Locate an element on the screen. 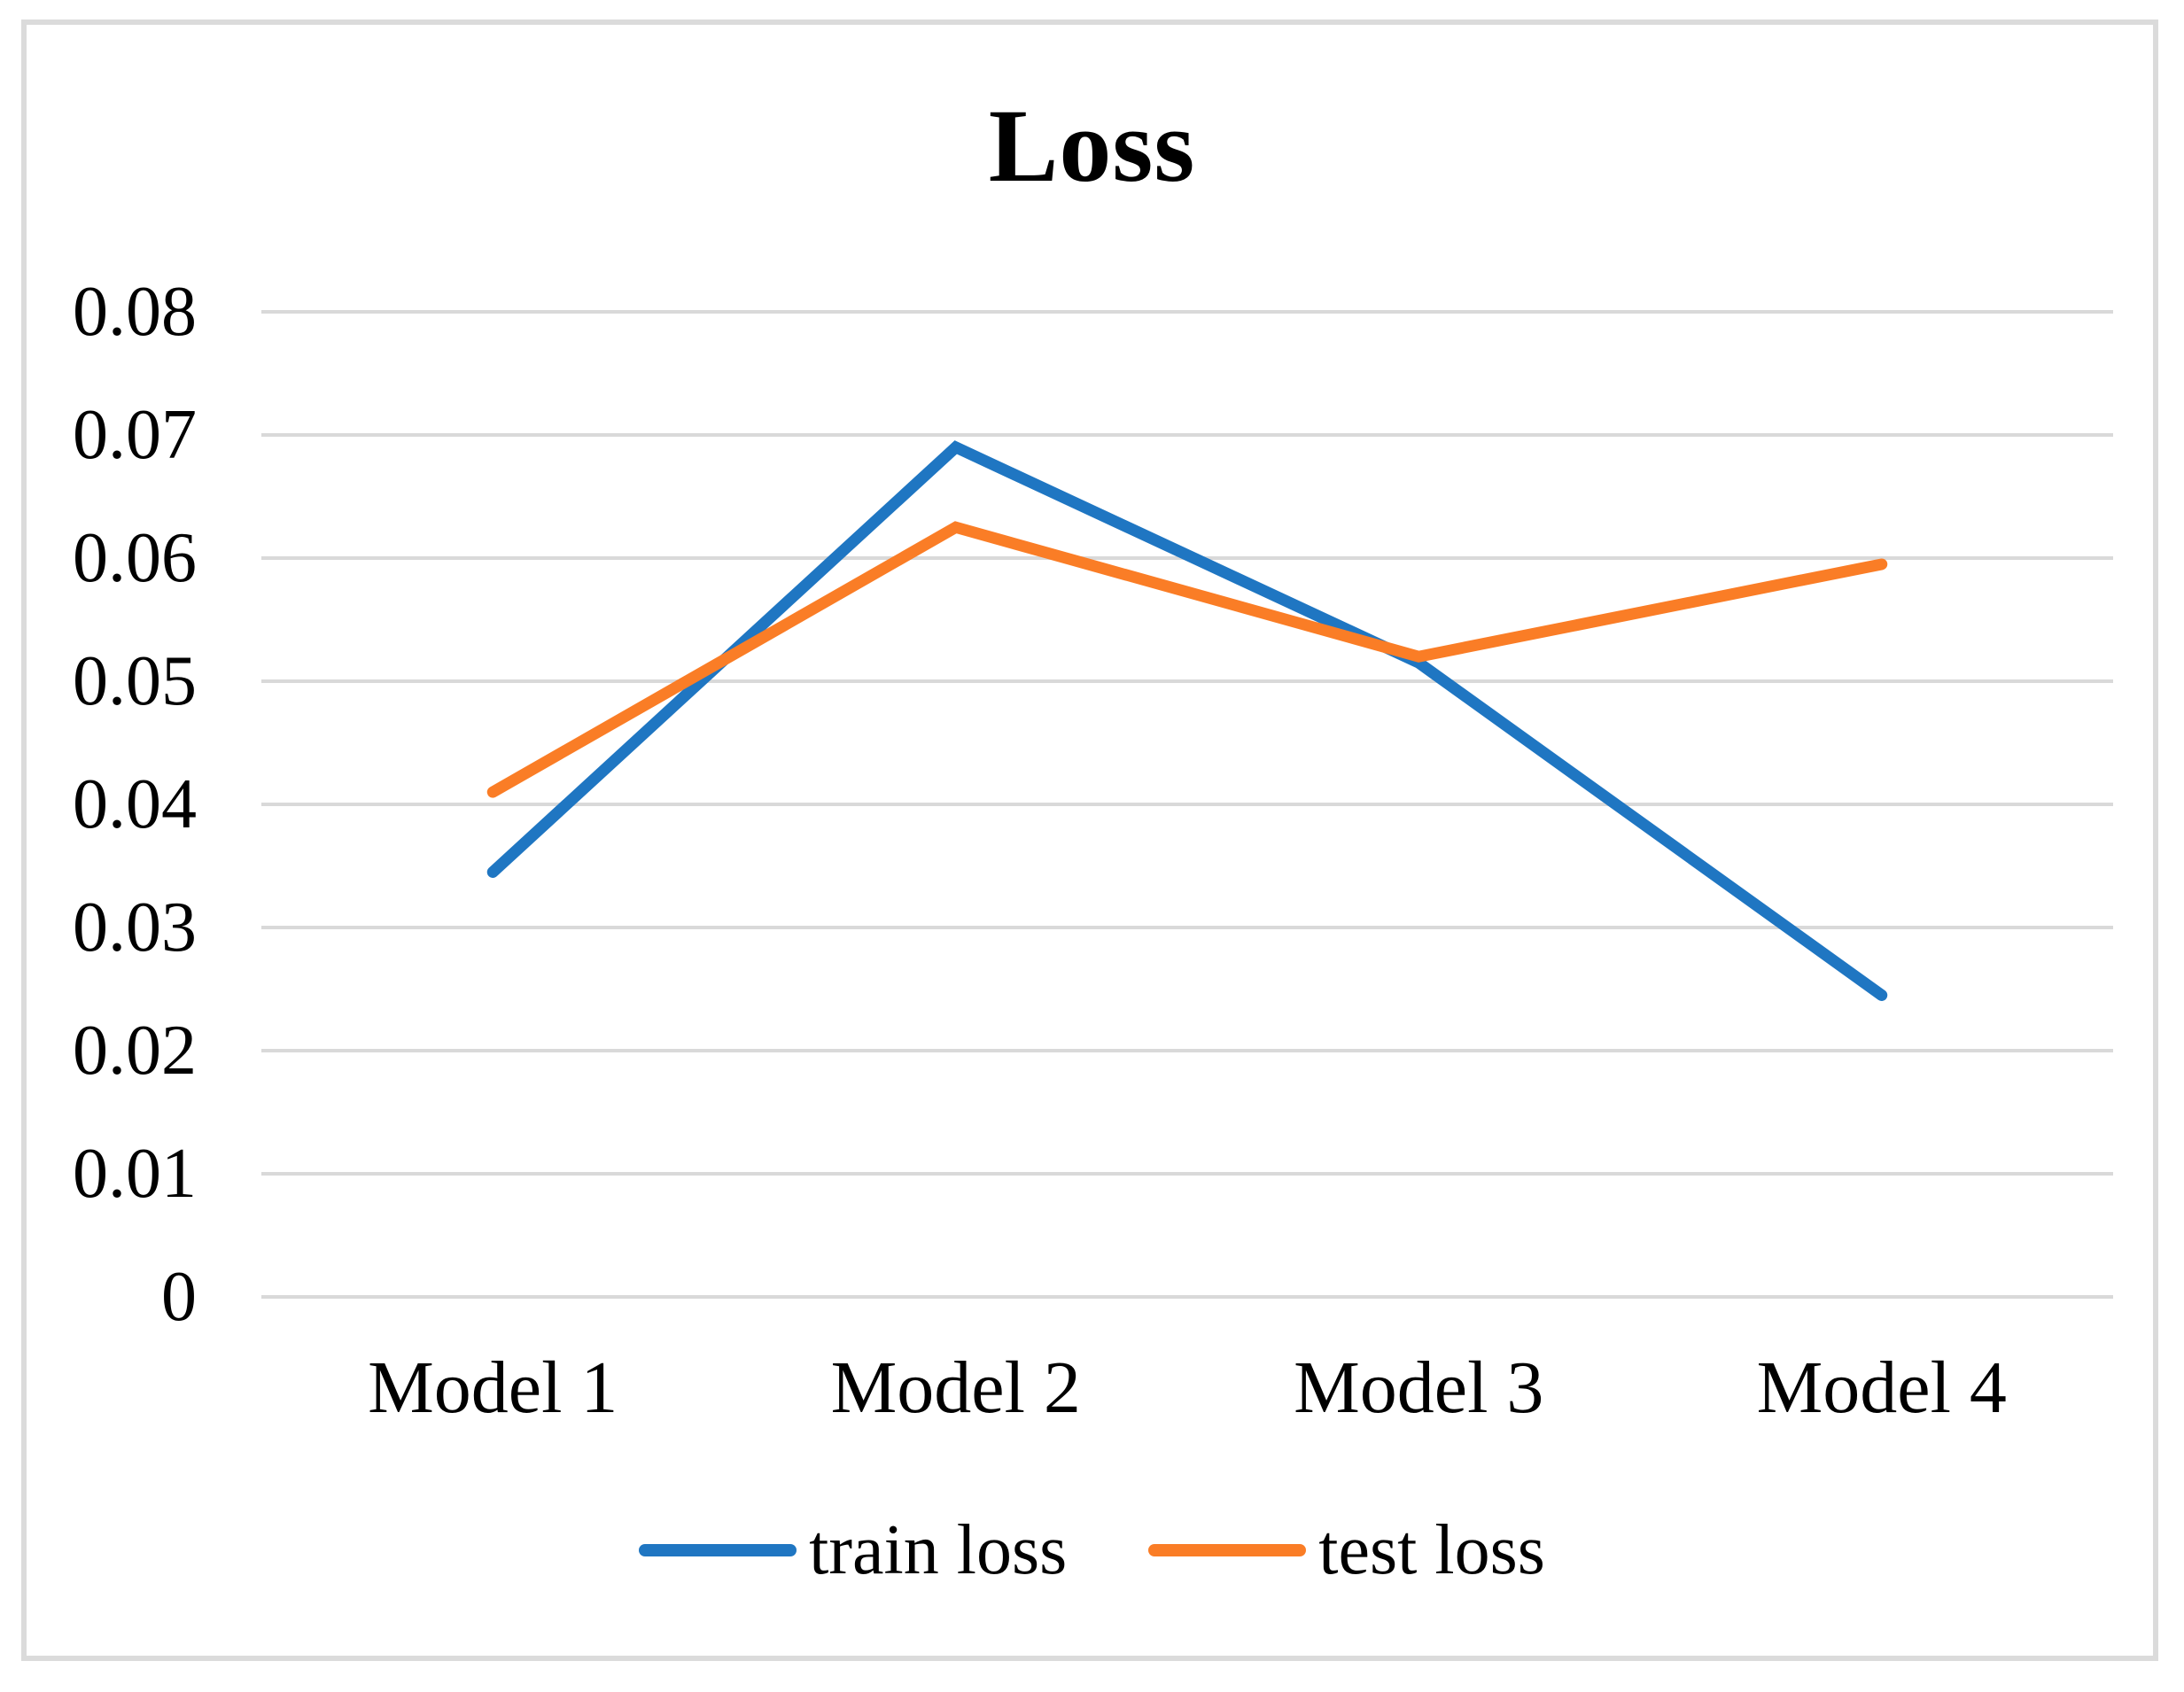 The height and width of the screenshot is (1692, 2184). chart-title: Loss is located at coordinates (1092, 146).